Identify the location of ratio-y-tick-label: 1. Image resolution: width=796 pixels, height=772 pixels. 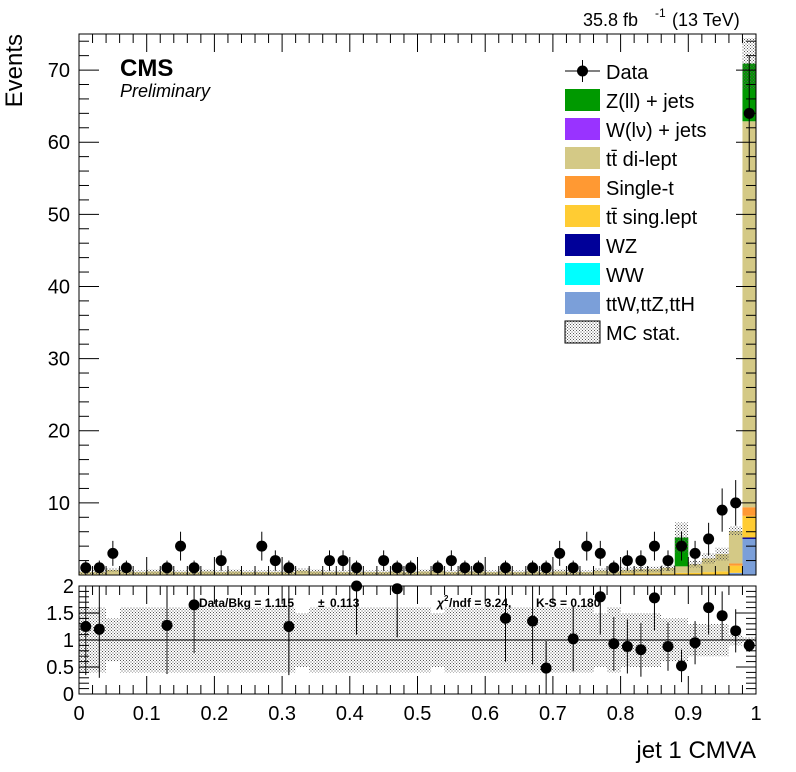
(68, 641).